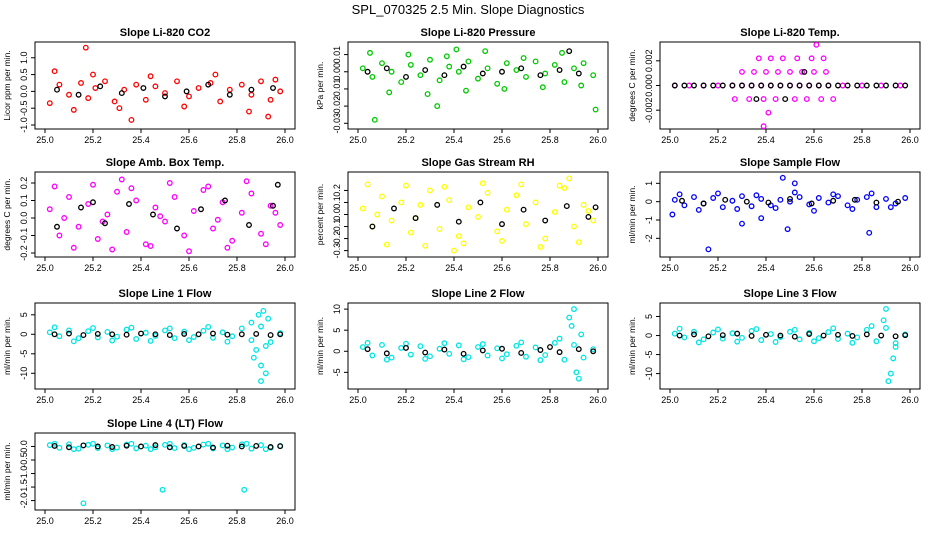  Describe the element at coordinates (165, 83) in the screenshot. I see `series-all` at that location.